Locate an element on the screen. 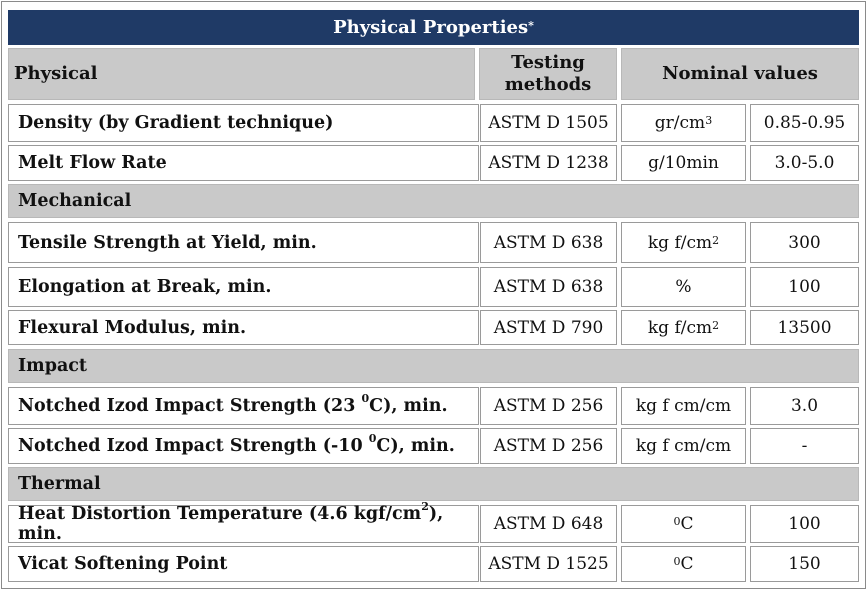 The height and width of the screenshot is (590, 867). row-melt-flow-unit-base: g/10min is located at coordinates (683, 163).